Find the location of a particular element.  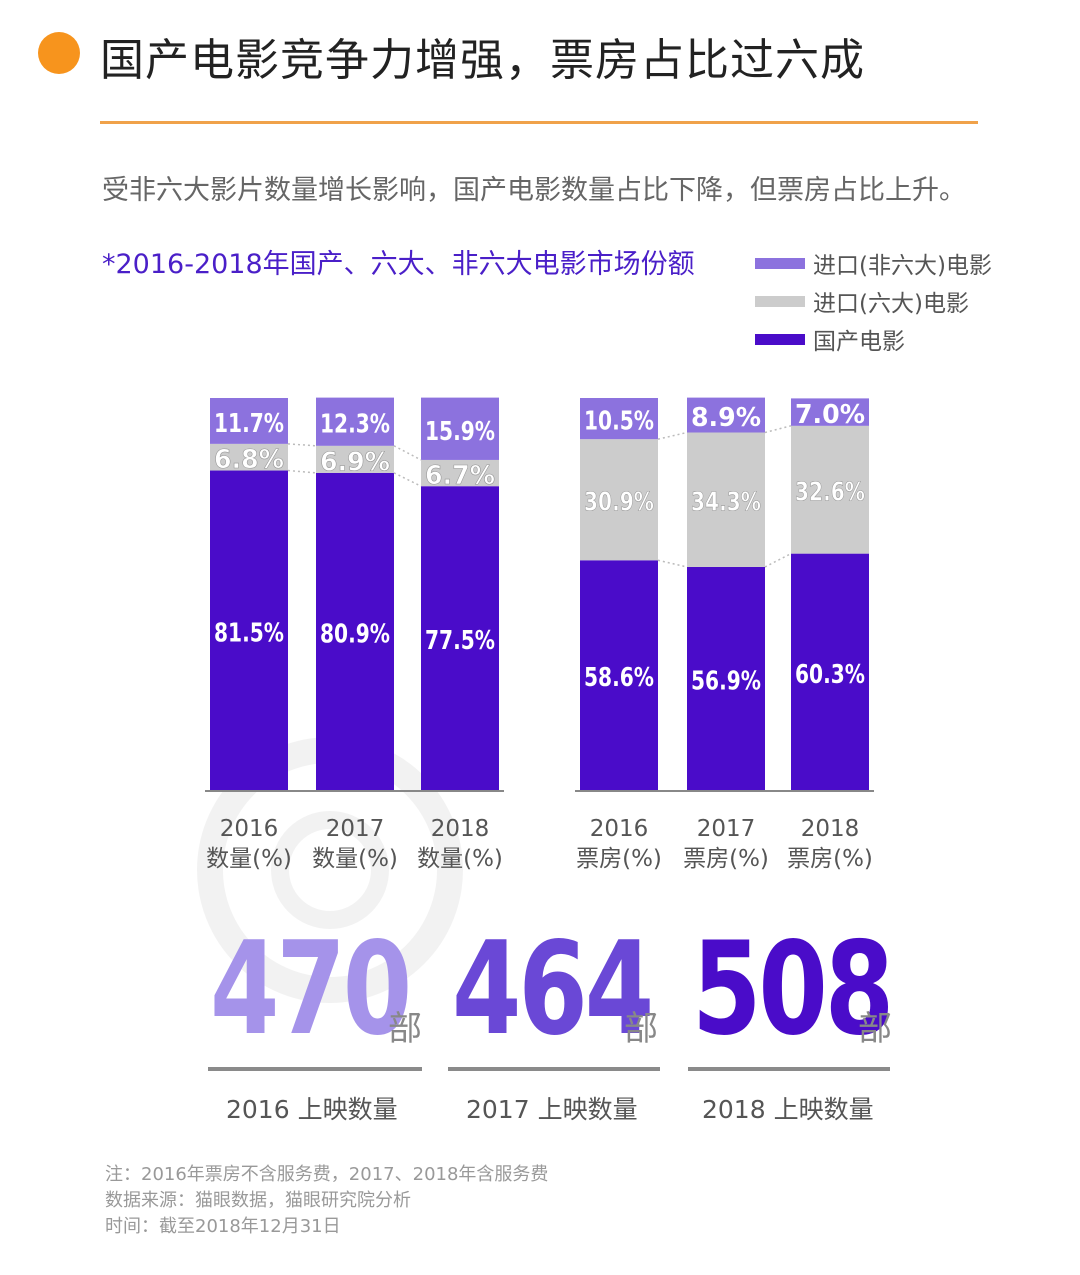

data-label: 58.6% is located at coordinates (619, 678).